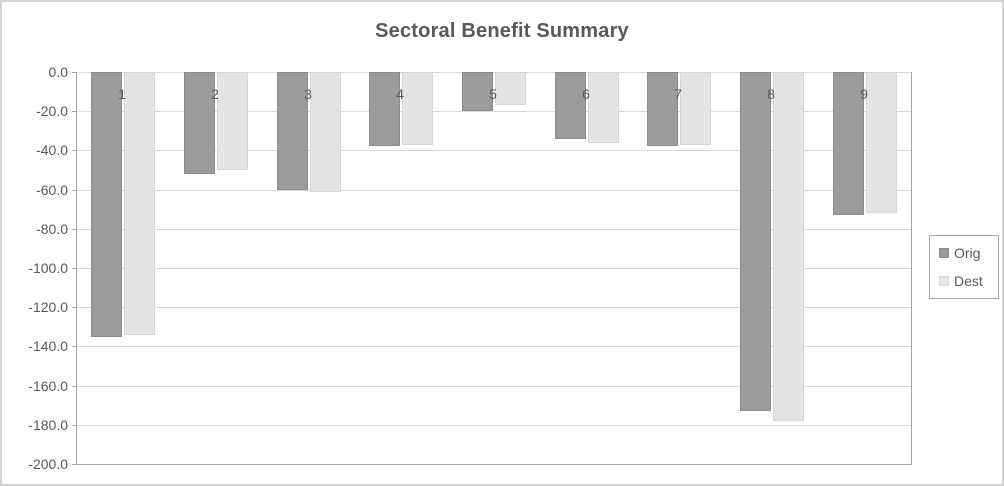 The height and width of the screenshot is (486, 1004). Describe the element at coordinates (215, 94) in the screenshot. I see `category-label-2: 2` at that location.